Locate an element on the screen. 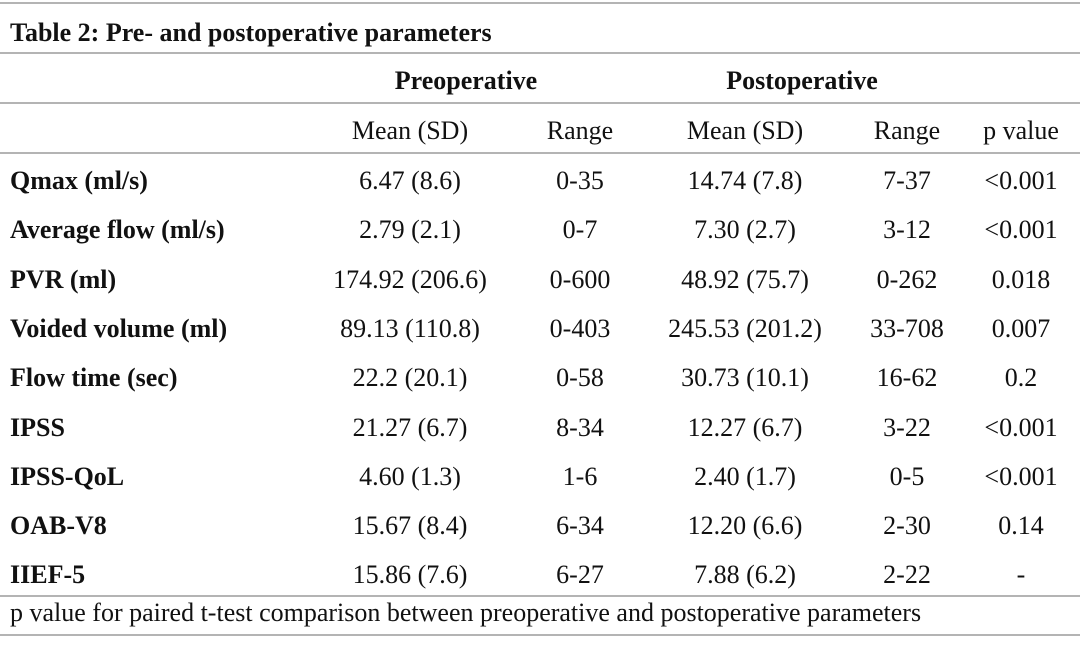 This screenshot has width=1080, height=646. column-header-pre-range: Range is located at coordinates (580, 130).